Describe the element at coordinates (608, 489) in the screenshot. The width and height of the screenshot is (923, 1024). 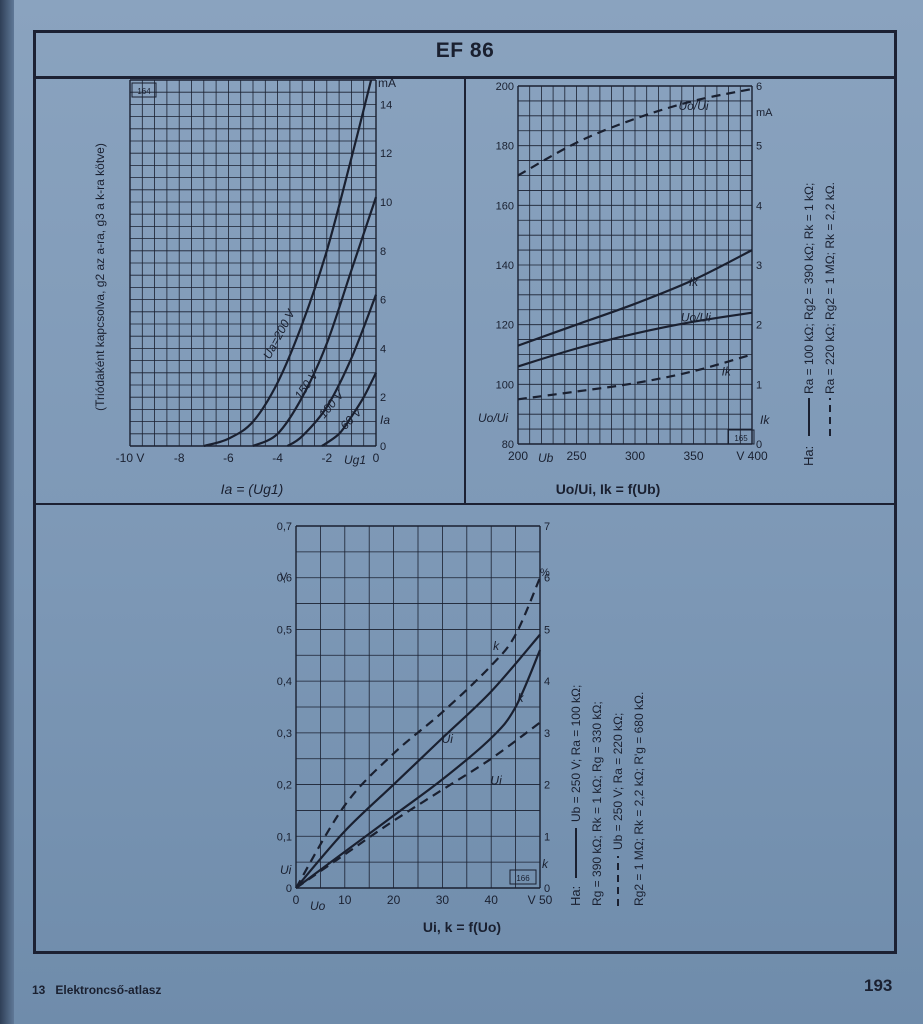
I see `chart-165-caption: Uo/Ui, Ik = f(Ub)` at that location.